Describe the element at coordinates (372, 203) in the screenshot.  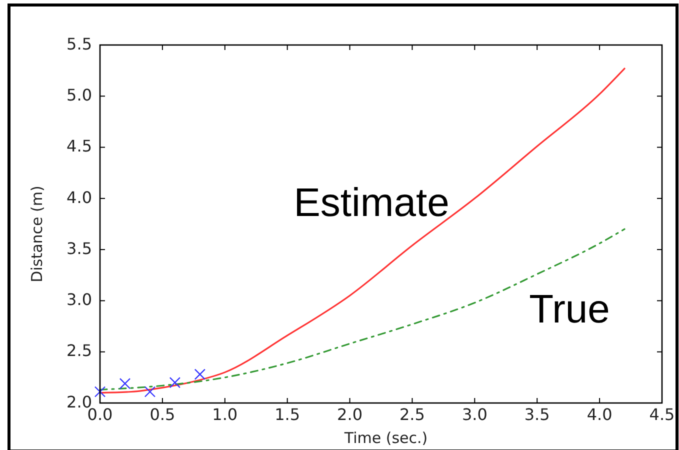
I see `series-label: Estimate` at that location.